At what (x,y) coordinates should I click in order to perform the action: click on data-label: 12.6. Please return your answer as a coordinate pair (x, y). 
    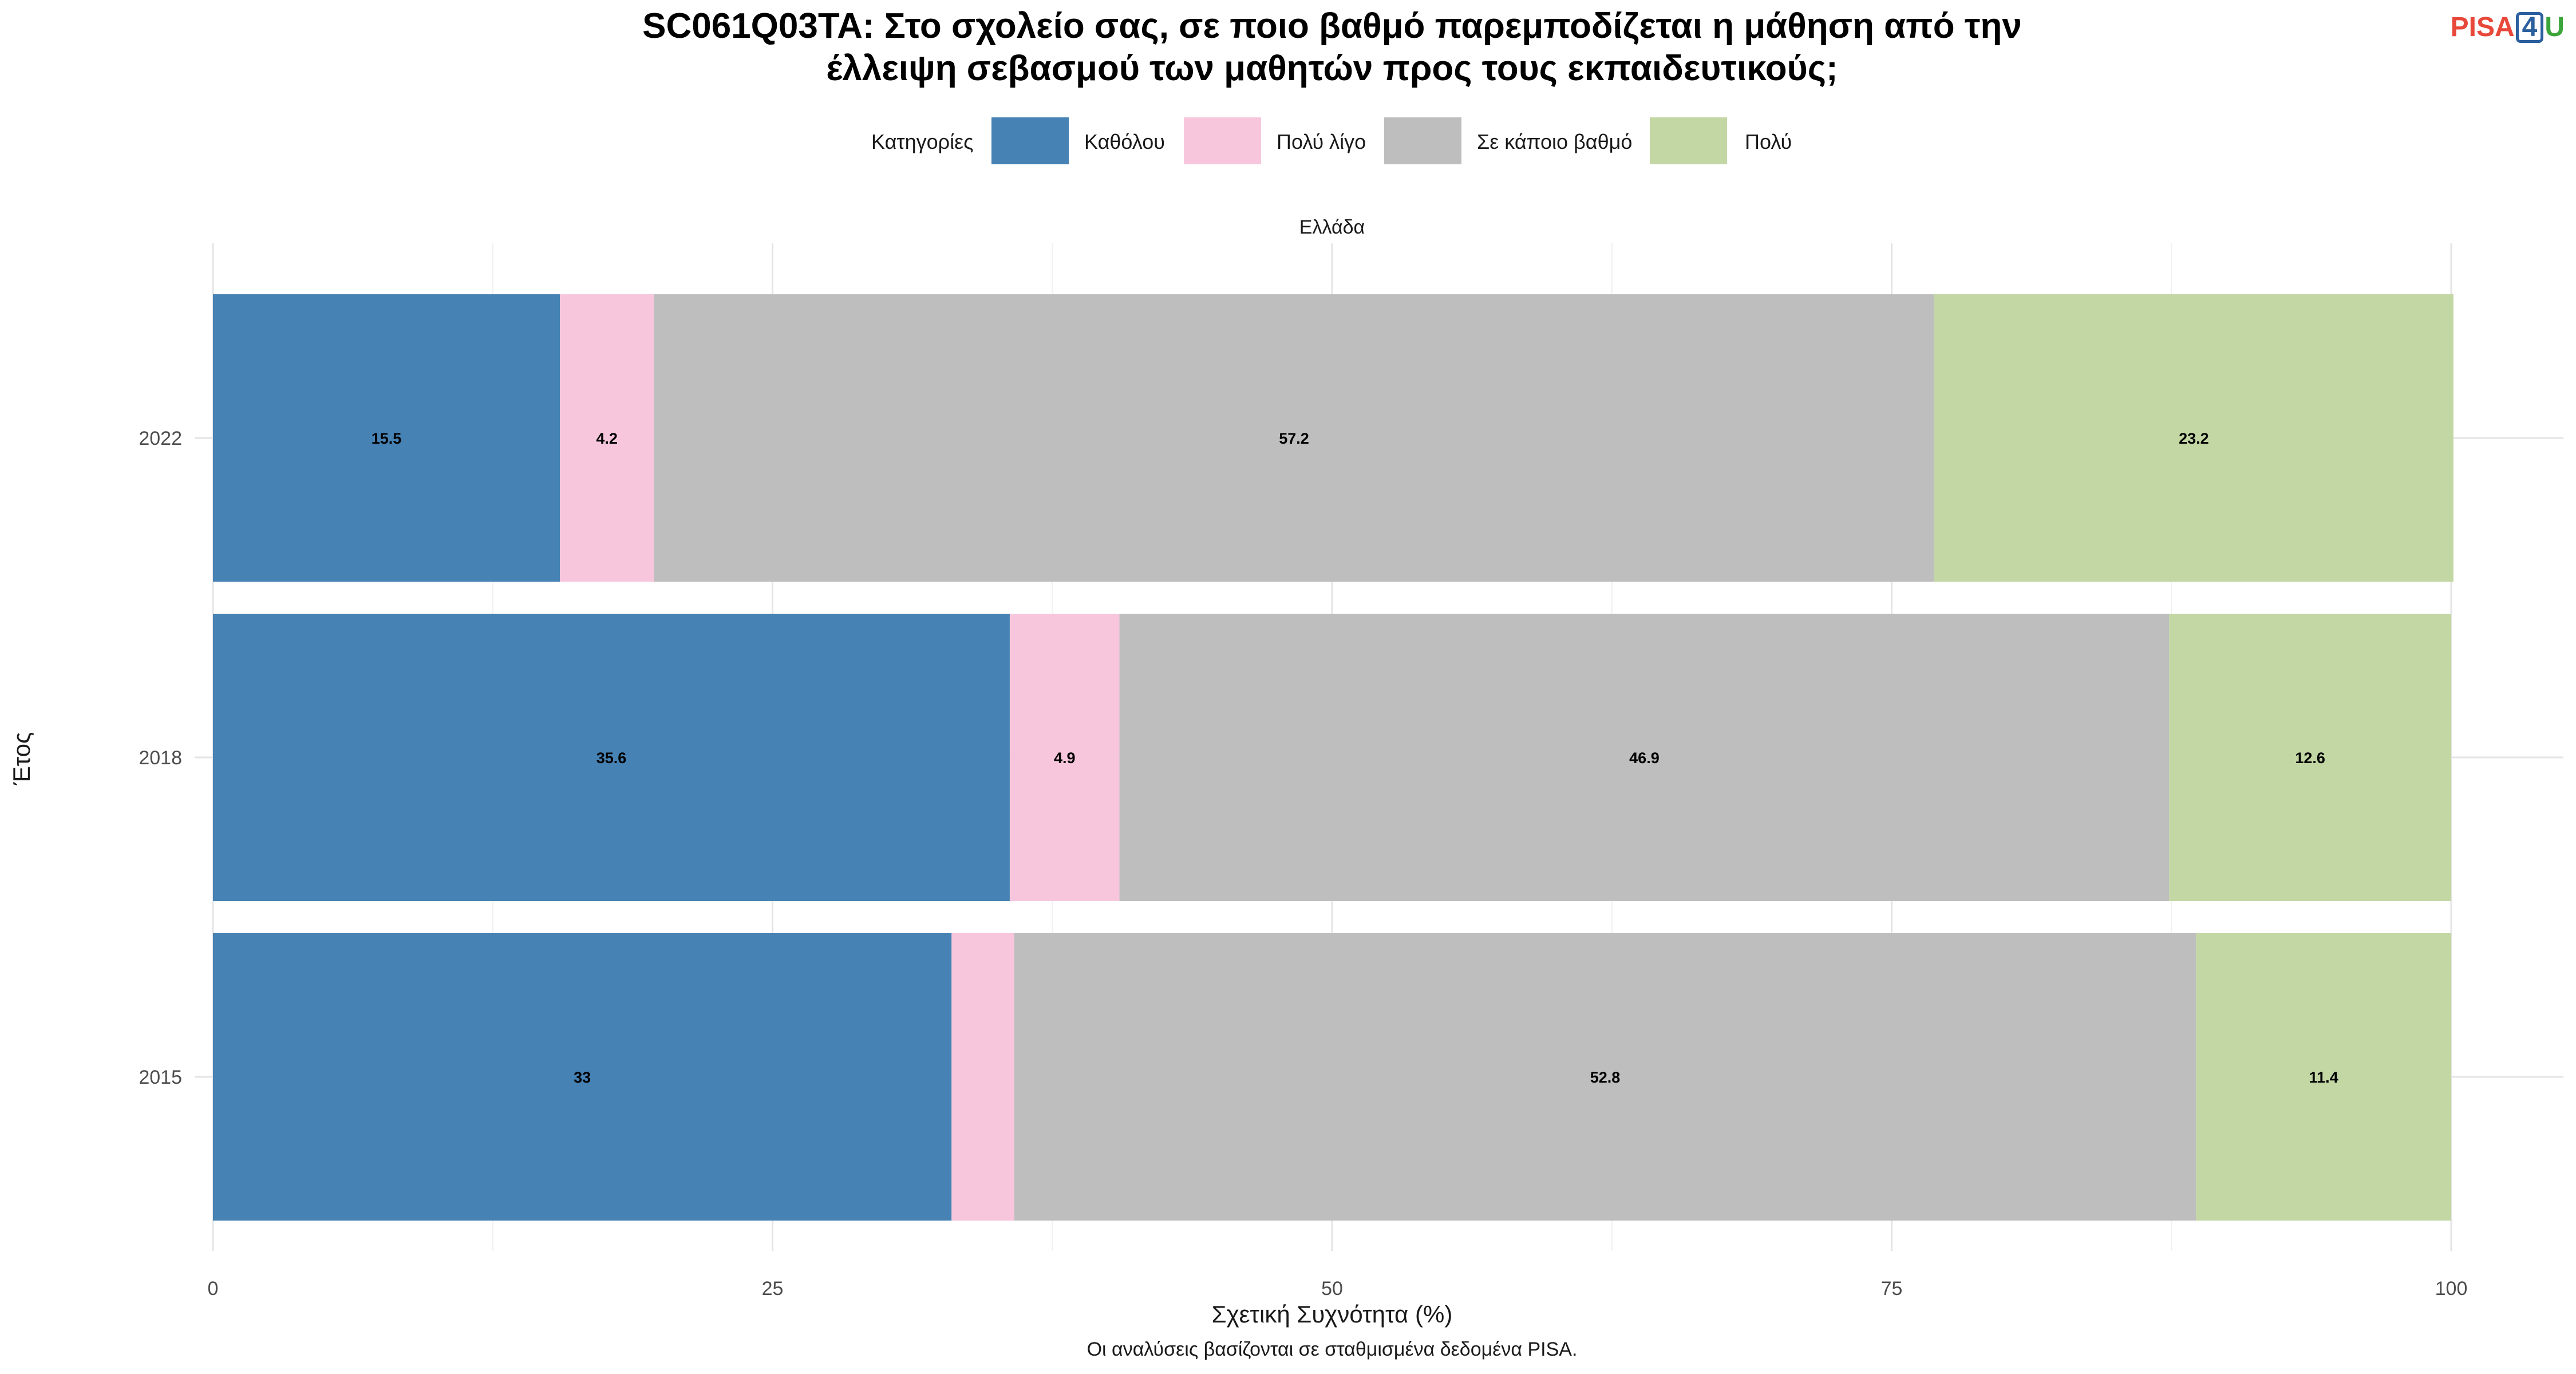
    Looking at the image, I should click on (2310, 758).